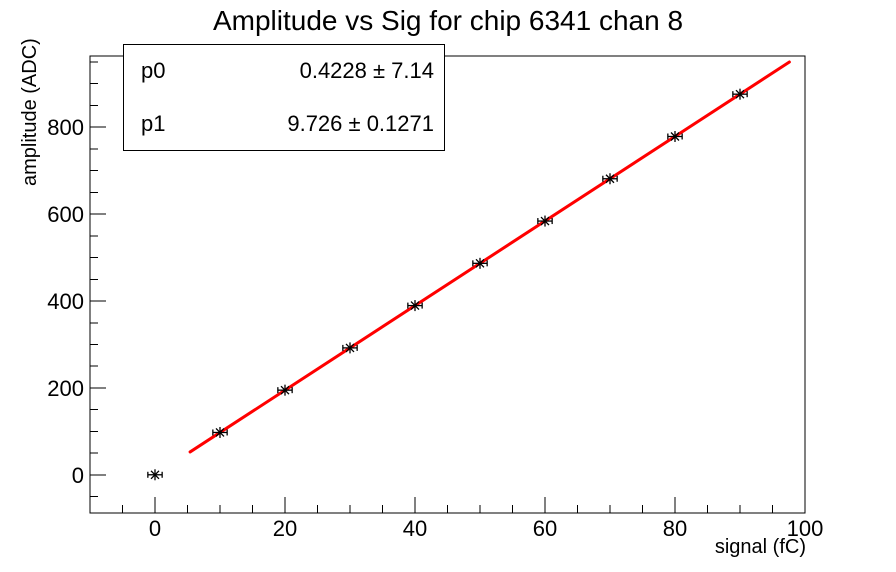 The width and height of the screenshot is (896, 572). I want to click on y-axis-title: amplitude (ADC), so click(30, 112).